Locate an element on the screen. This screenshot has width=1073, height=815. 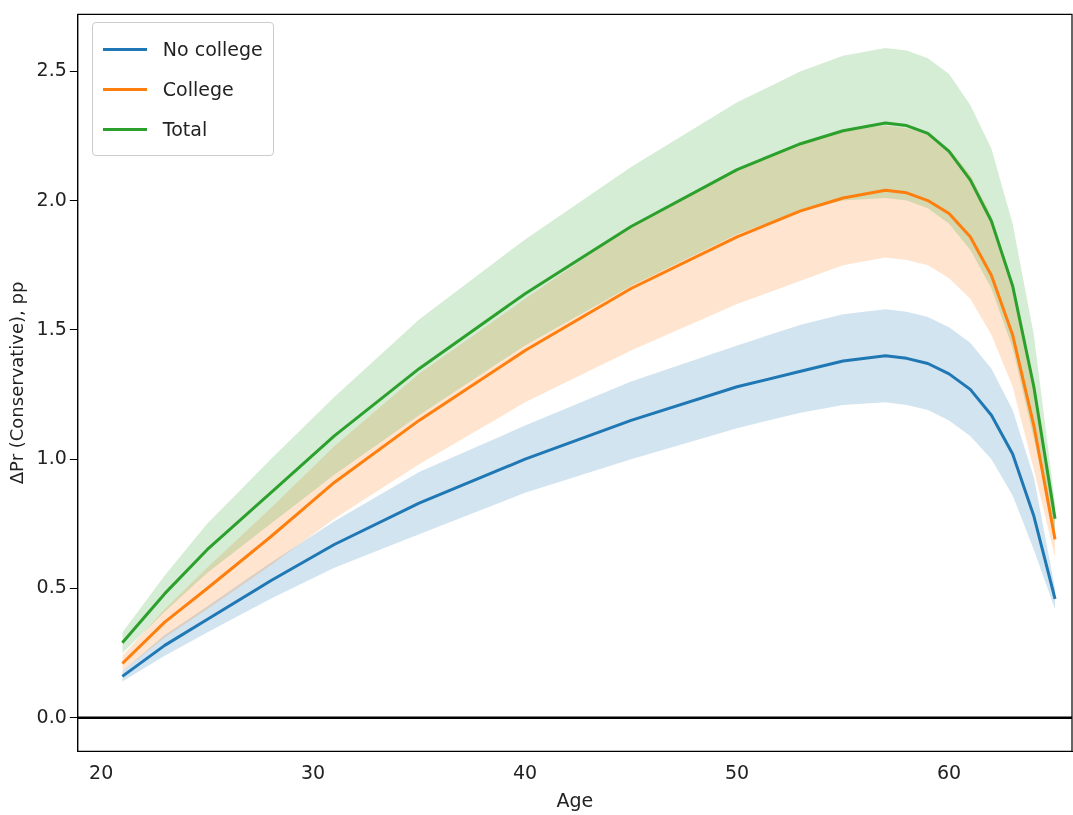
x-tick-label: 40 is located at coordinates (525, 771).